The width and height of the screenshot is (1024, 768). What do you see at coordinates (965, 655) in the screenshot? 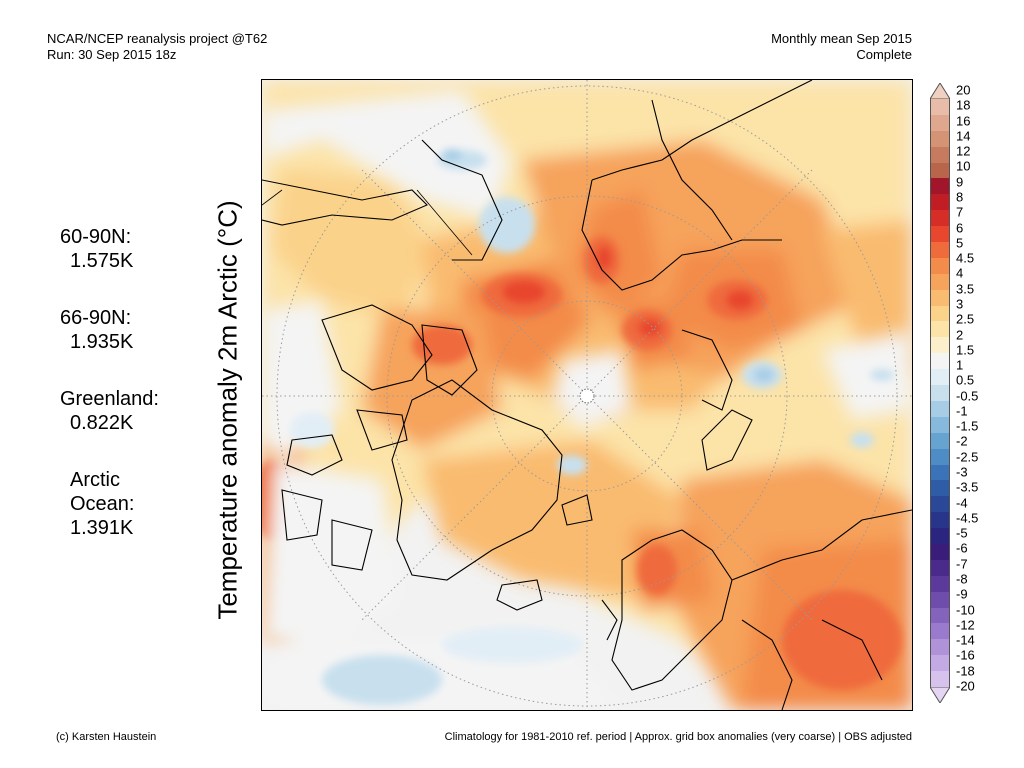
I see `colorbar-tick-label: -16` at bounding box center [965, 655].